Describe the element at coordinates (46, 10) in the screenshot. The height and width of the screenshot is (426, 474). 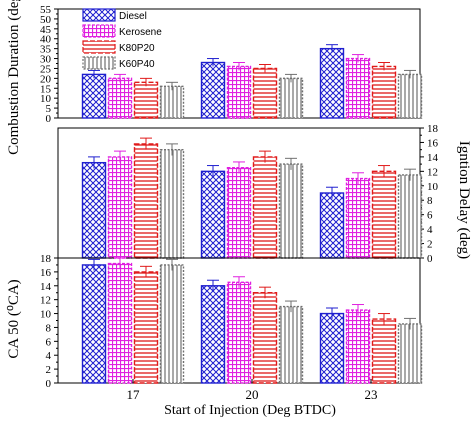
I see `y-tick-label: 55` at that location.